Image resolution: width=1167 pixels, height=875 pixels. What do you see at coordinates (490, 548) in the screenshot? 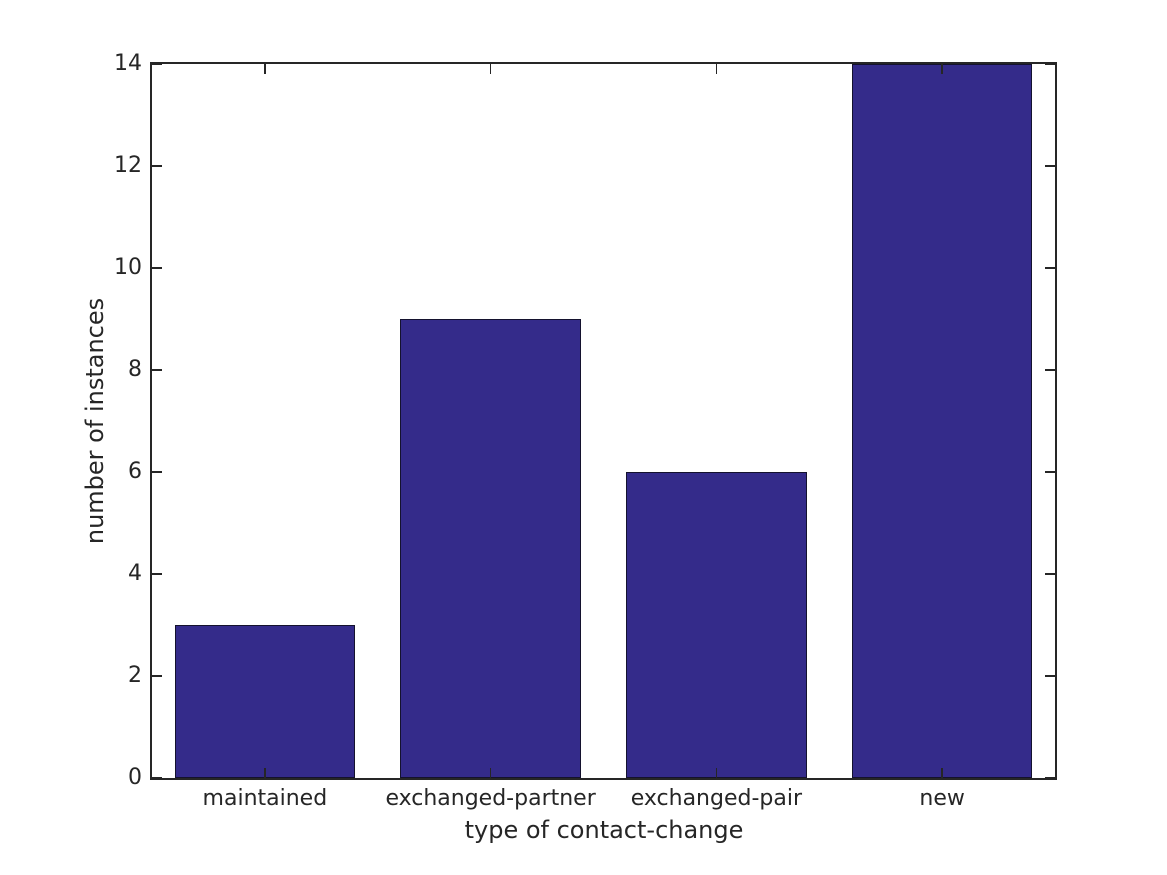
I see `bar-exchanged-partner` at bounding box center [490, 548].